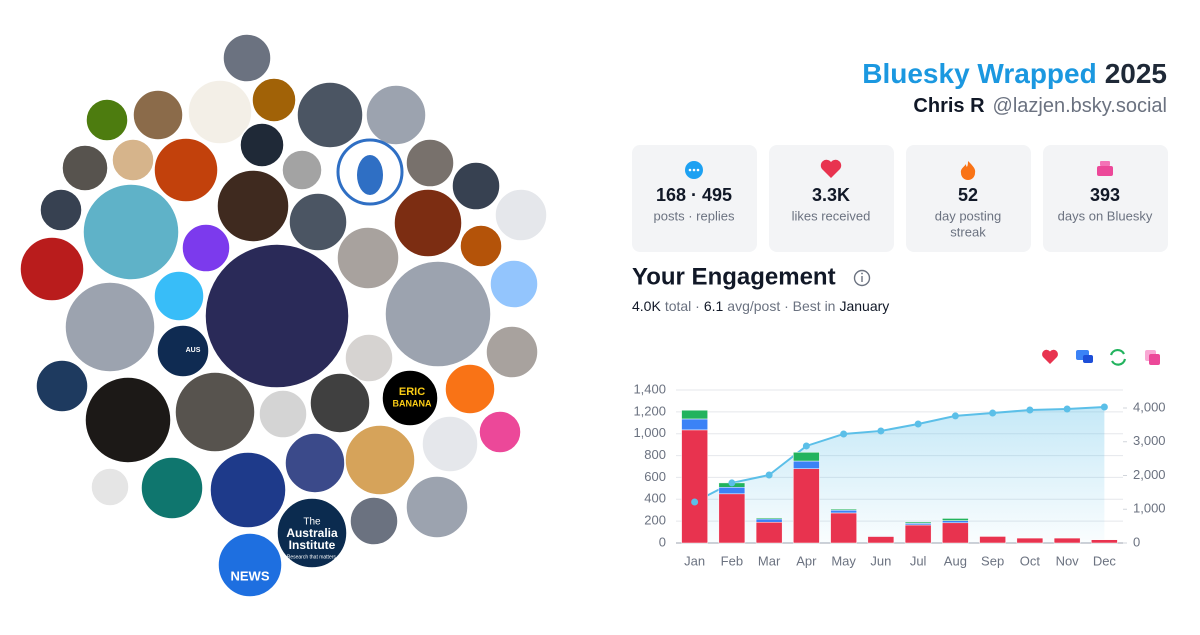 The height and width of the screenshot is (635, 1200). I want to click on avatar-text: Institute, so click(312, 545).